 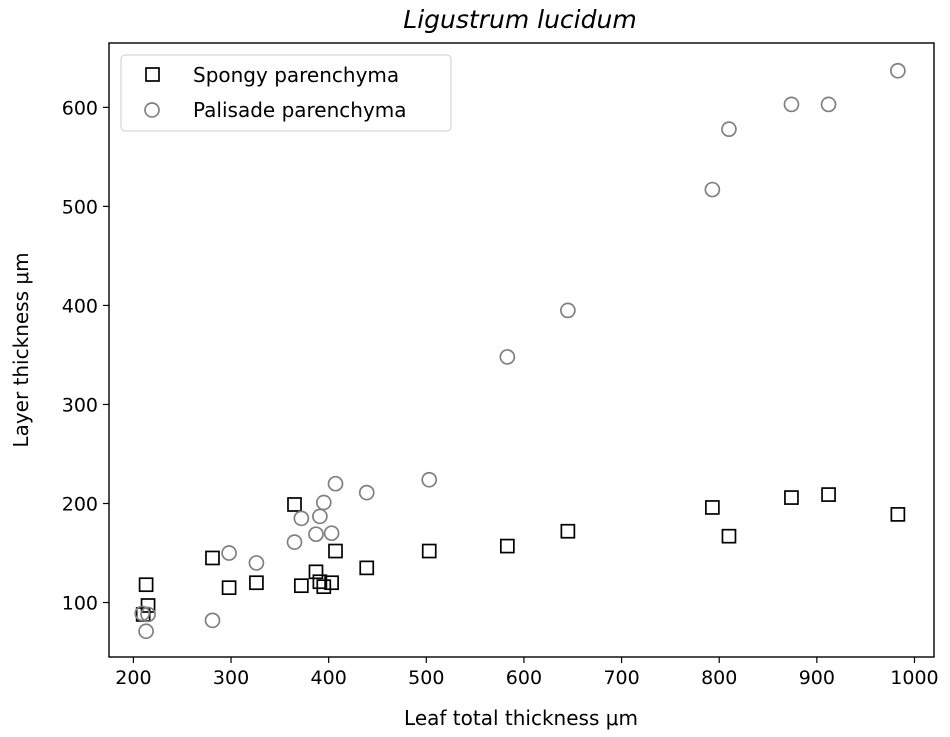 I want to click on y-tick-label: 100, so click(x=80, y=604).